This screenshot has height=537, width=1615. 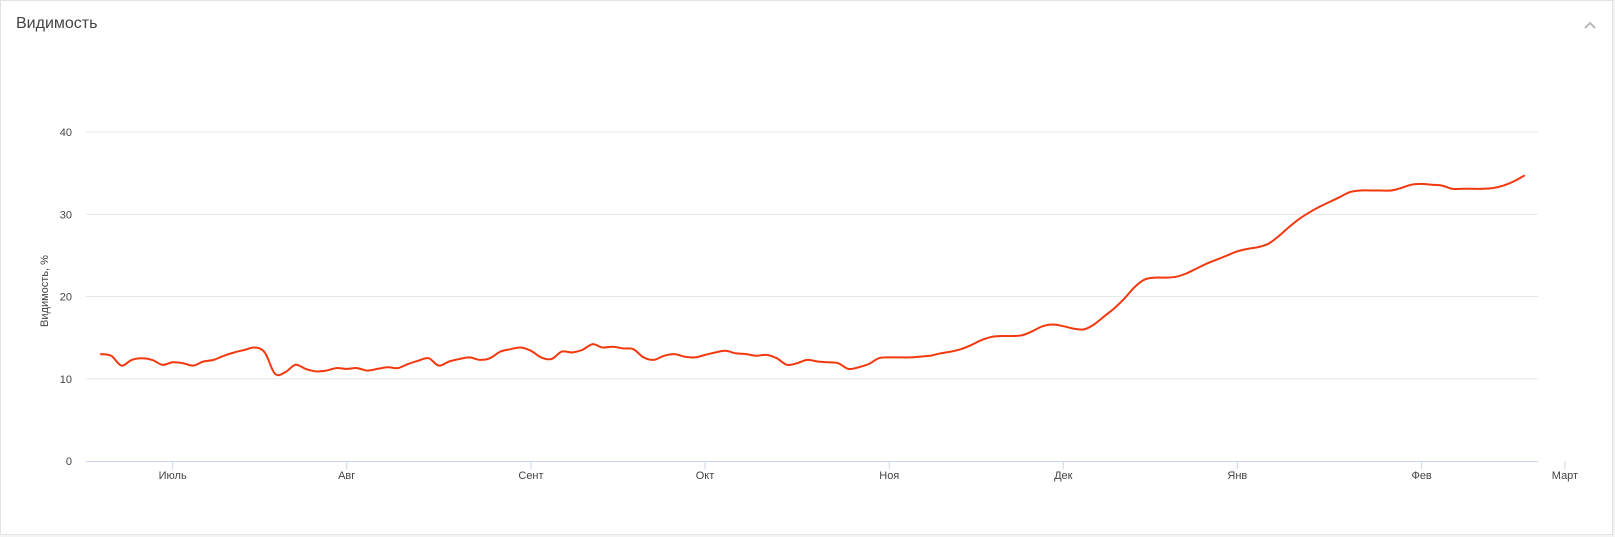 I want to click on chevron-up-icon, so click(x=1590, y=25).